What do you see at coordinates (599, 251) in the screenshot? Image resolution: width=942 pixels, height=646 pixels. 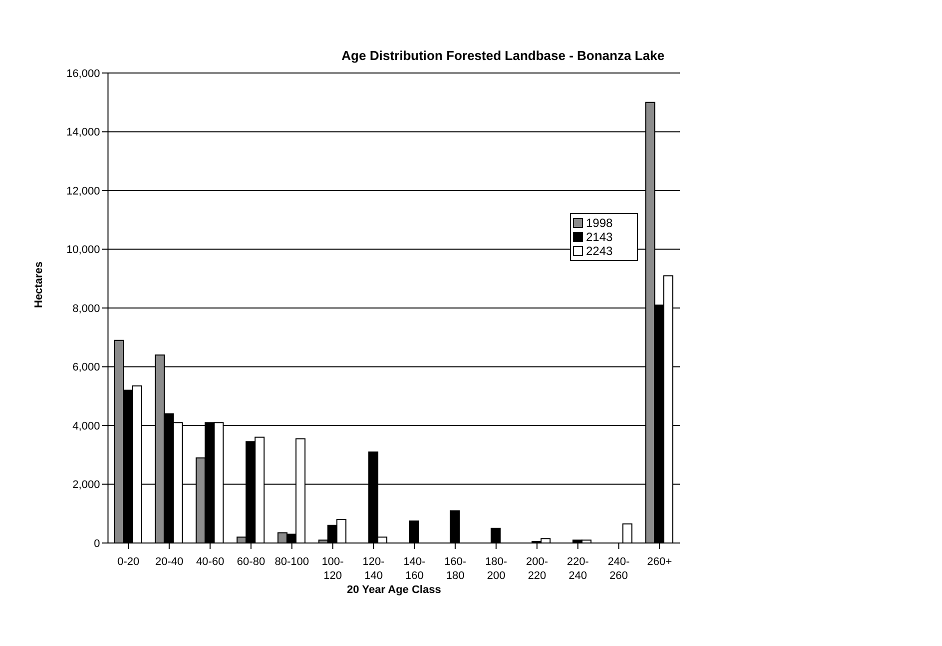 I see `legend-label: 2243` at bounding box center [599, 251].